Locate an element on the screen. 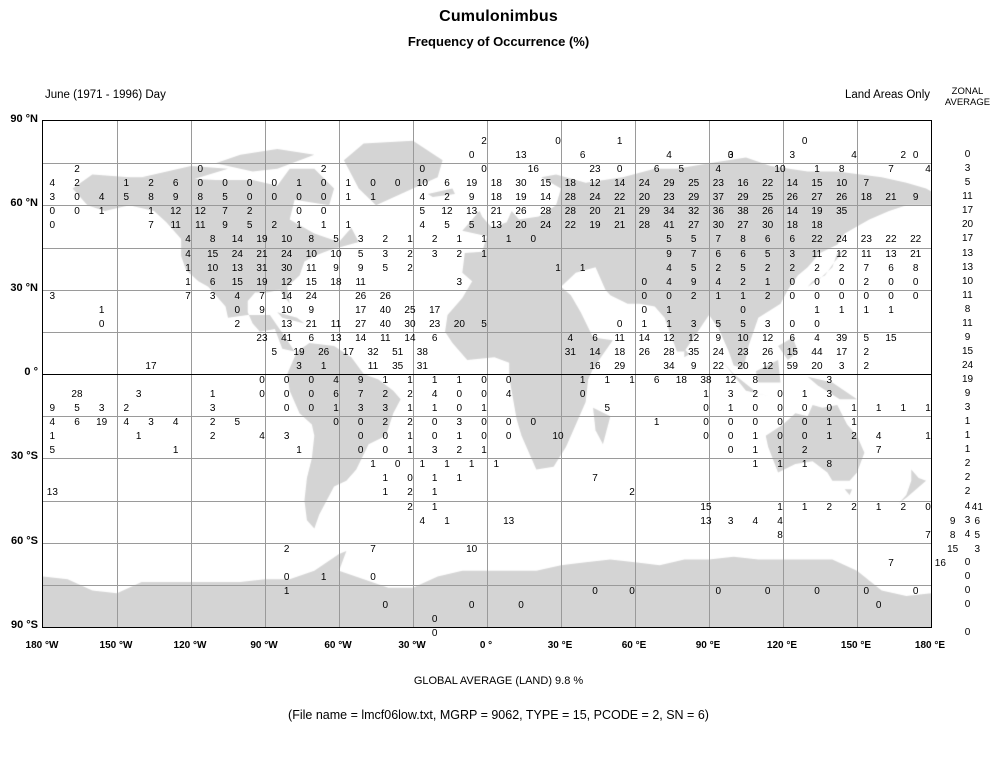 This screenshot has width=997, height=760. data-cell: 51 is located at coordinates (398, 352).